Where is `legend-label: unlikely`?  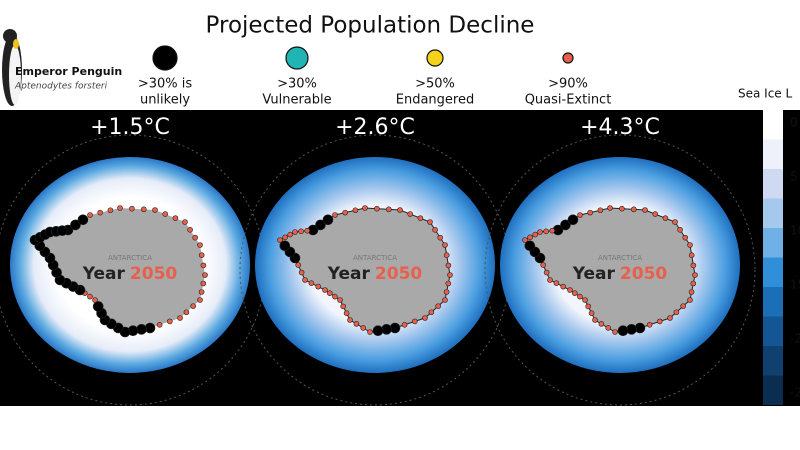 legend-label: unlikely is located at coordinates (165, 100).